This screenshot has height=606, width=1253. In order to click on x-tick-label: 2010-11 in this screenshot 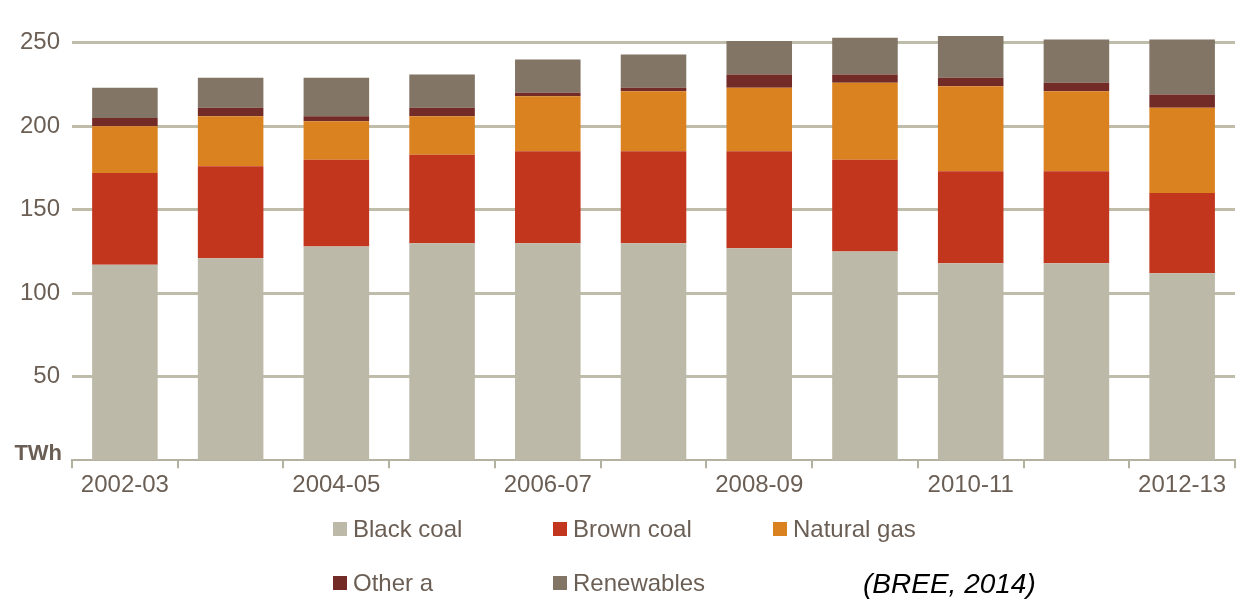, I will do `click(970, 484)`.